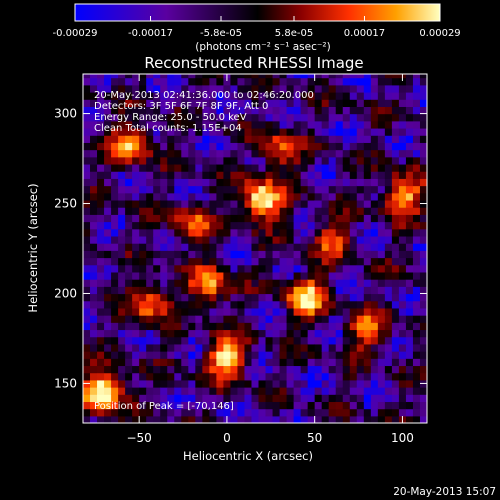 The height and width of the screenshot is (500, 500). I want to click on colorbar-unit-label: (photons cm⁻² s⁻¹ asec⁻²), so click(262, 47).